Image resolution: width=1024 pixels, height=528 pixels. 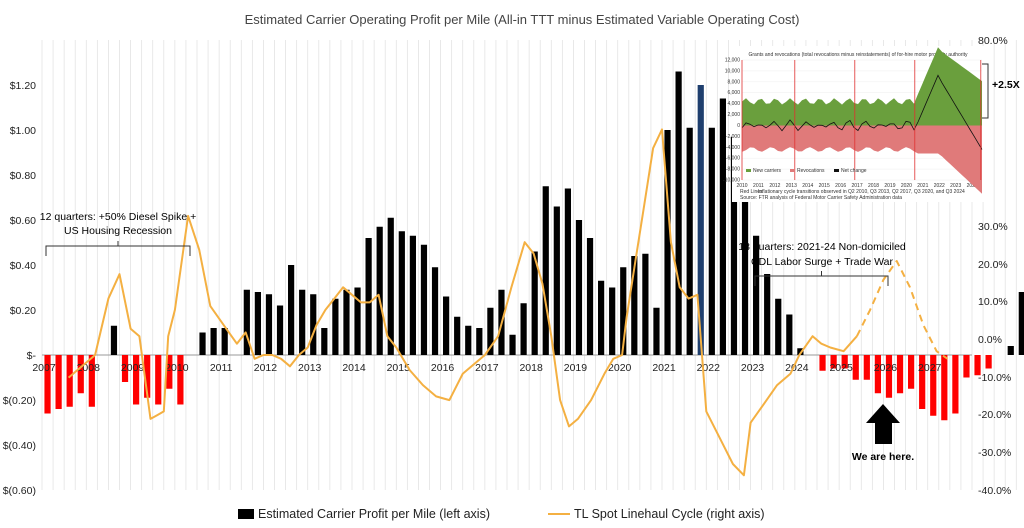 What do you see at coordinates (118, 250) in the screenshot?
I see `bracket-2007-2010` at bounding box center [118, 250].